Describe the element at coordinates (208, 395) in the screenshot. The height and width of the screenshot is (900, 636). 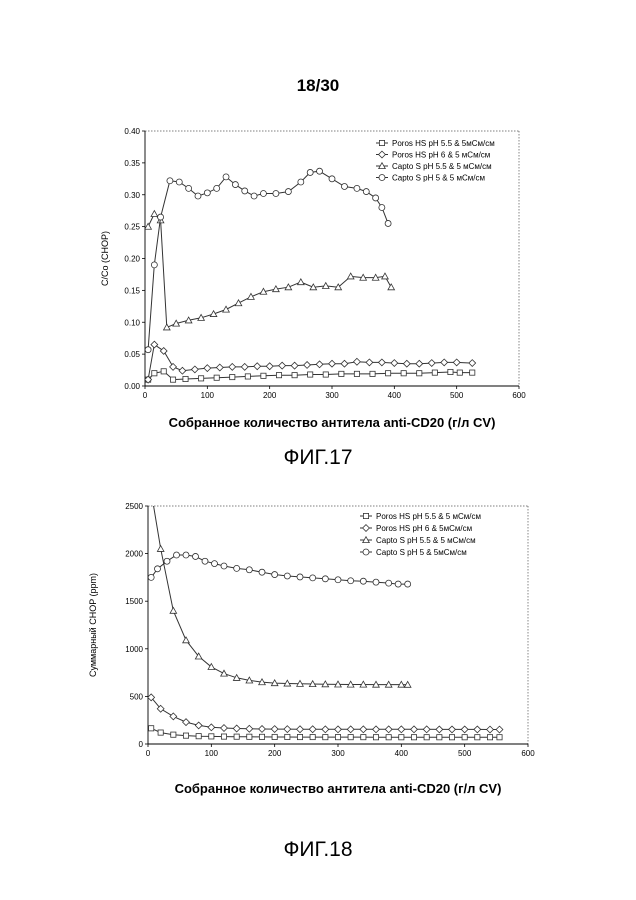
I see `x-tick-label: 100` at that location.